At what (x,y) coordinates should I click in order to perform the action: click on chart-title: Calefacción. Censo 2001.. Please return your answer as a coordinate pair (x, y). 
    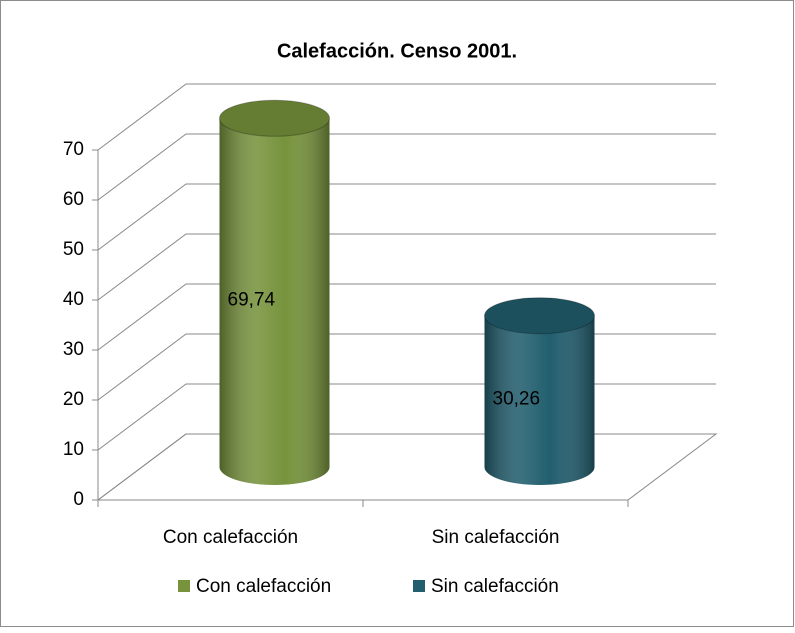
    Looking at the image, I should click on (397, 51).